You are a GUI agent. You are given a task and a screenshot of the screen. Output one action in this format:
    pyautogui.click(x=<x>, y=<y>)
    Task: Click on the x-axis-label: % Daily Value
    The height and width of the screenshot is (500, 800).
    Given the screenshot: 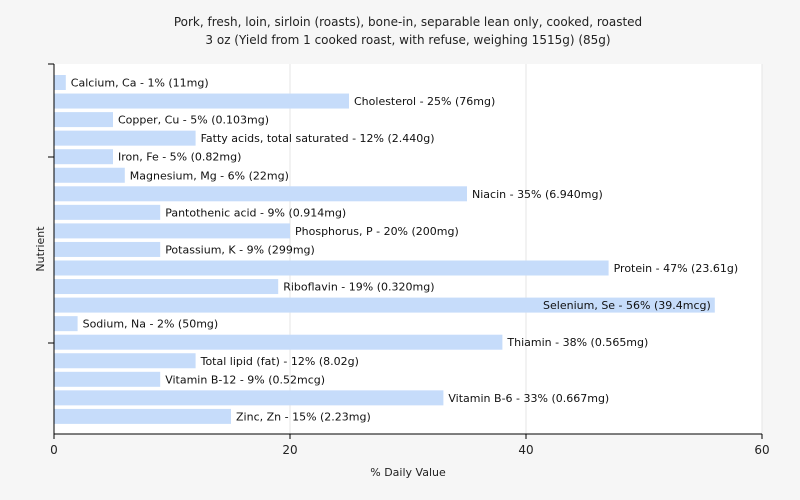 What is the action you would take?
    pyautogui.click(x=408, y=472)
    